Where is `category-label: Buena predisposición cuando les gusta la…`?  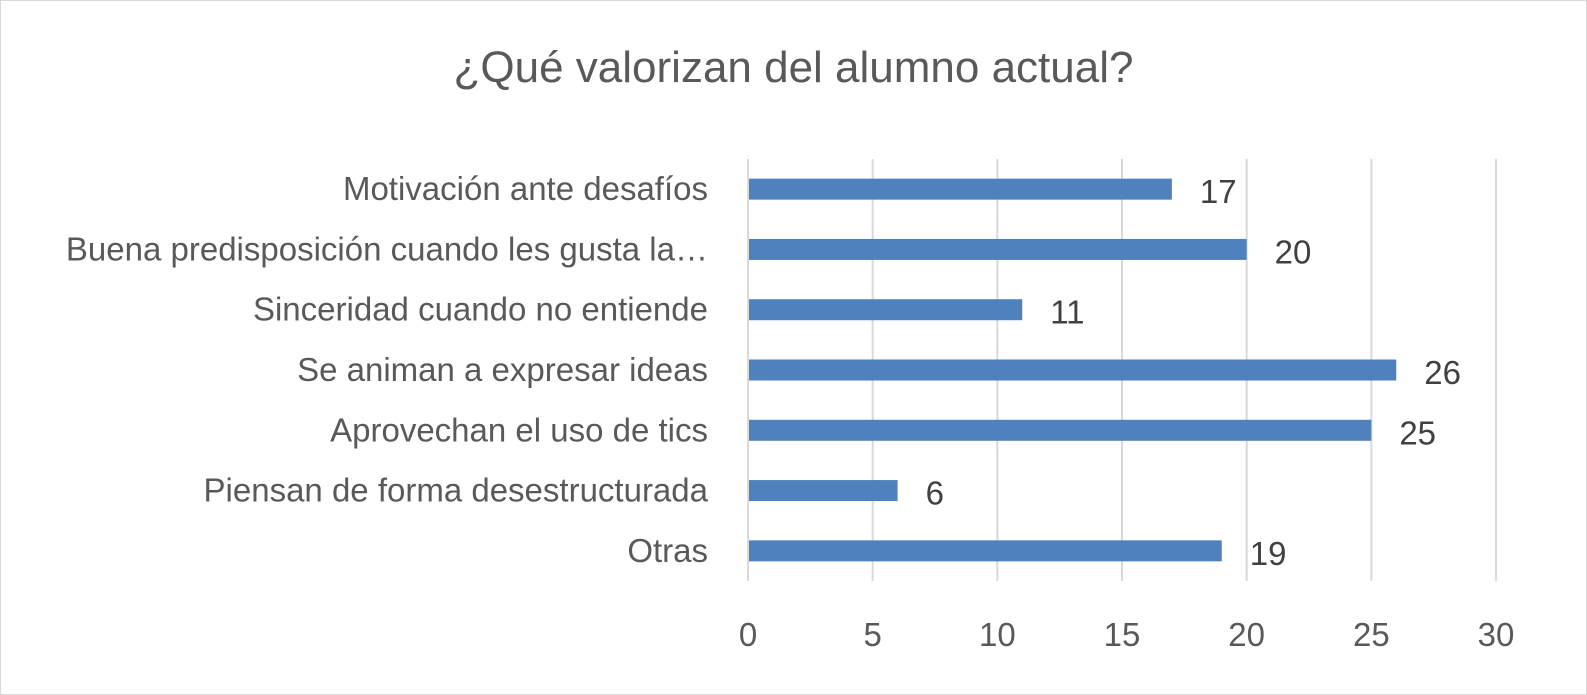
category-label: Buena predisposición cuando les gusta la… is located at coordinates (387, 248).